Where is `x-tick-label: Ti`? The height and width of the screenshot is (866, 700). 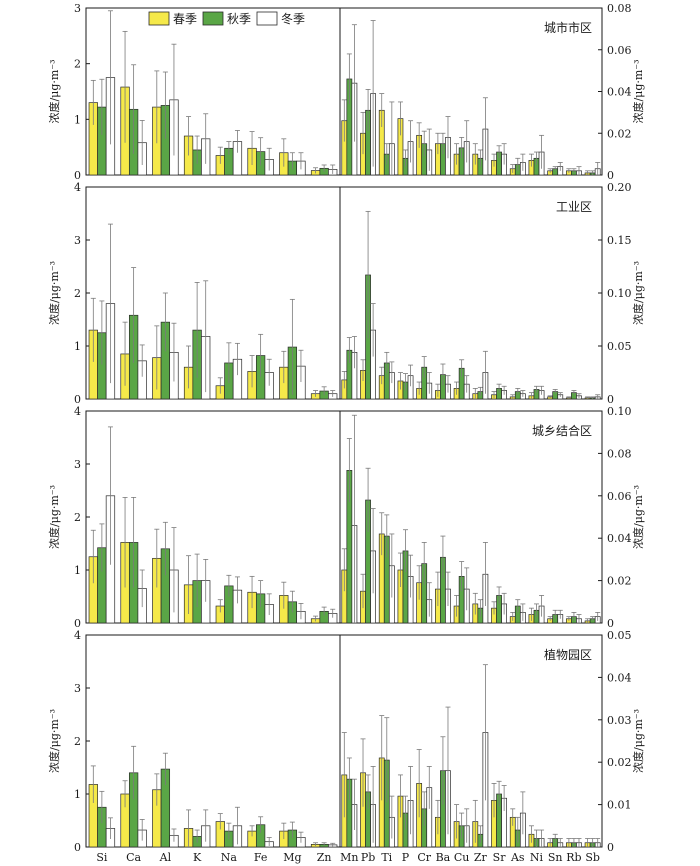
x-tick-label: Ti is located at coordinates (386, 857).